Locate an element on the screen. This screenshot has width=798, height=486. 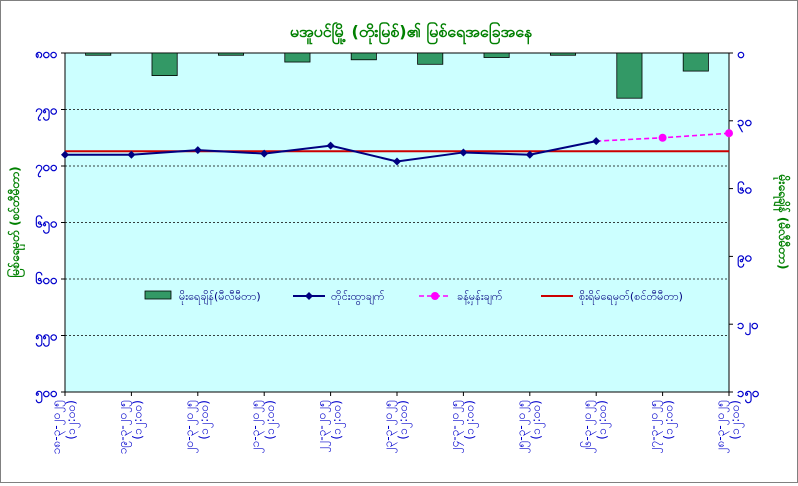
legend-marker-forecast is located at coordinates (435, 296).